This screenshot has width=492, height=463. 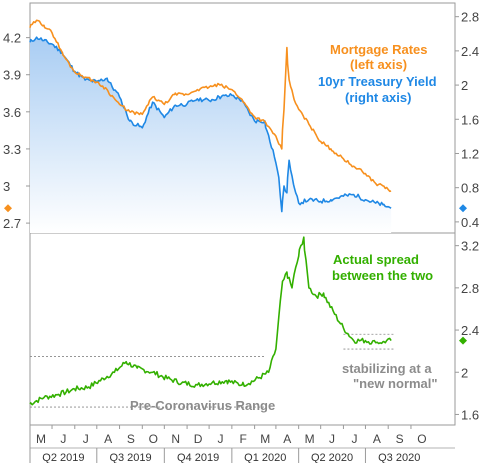 What do you see at coordinates (464, 372) in the screenshot?
I see `spread-axis-tick-label: 2` at bounding box center [464, 372].